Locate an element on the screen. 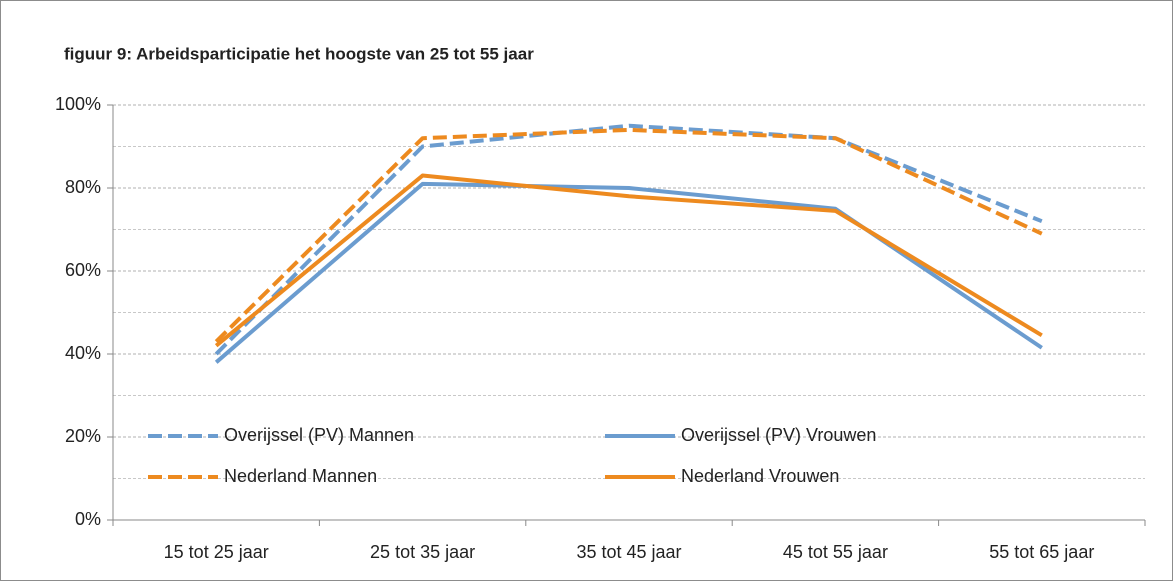 The width and height of the screenshot is (1173, 581). y-tick-label: 0% is located at coordinates (88, 519).